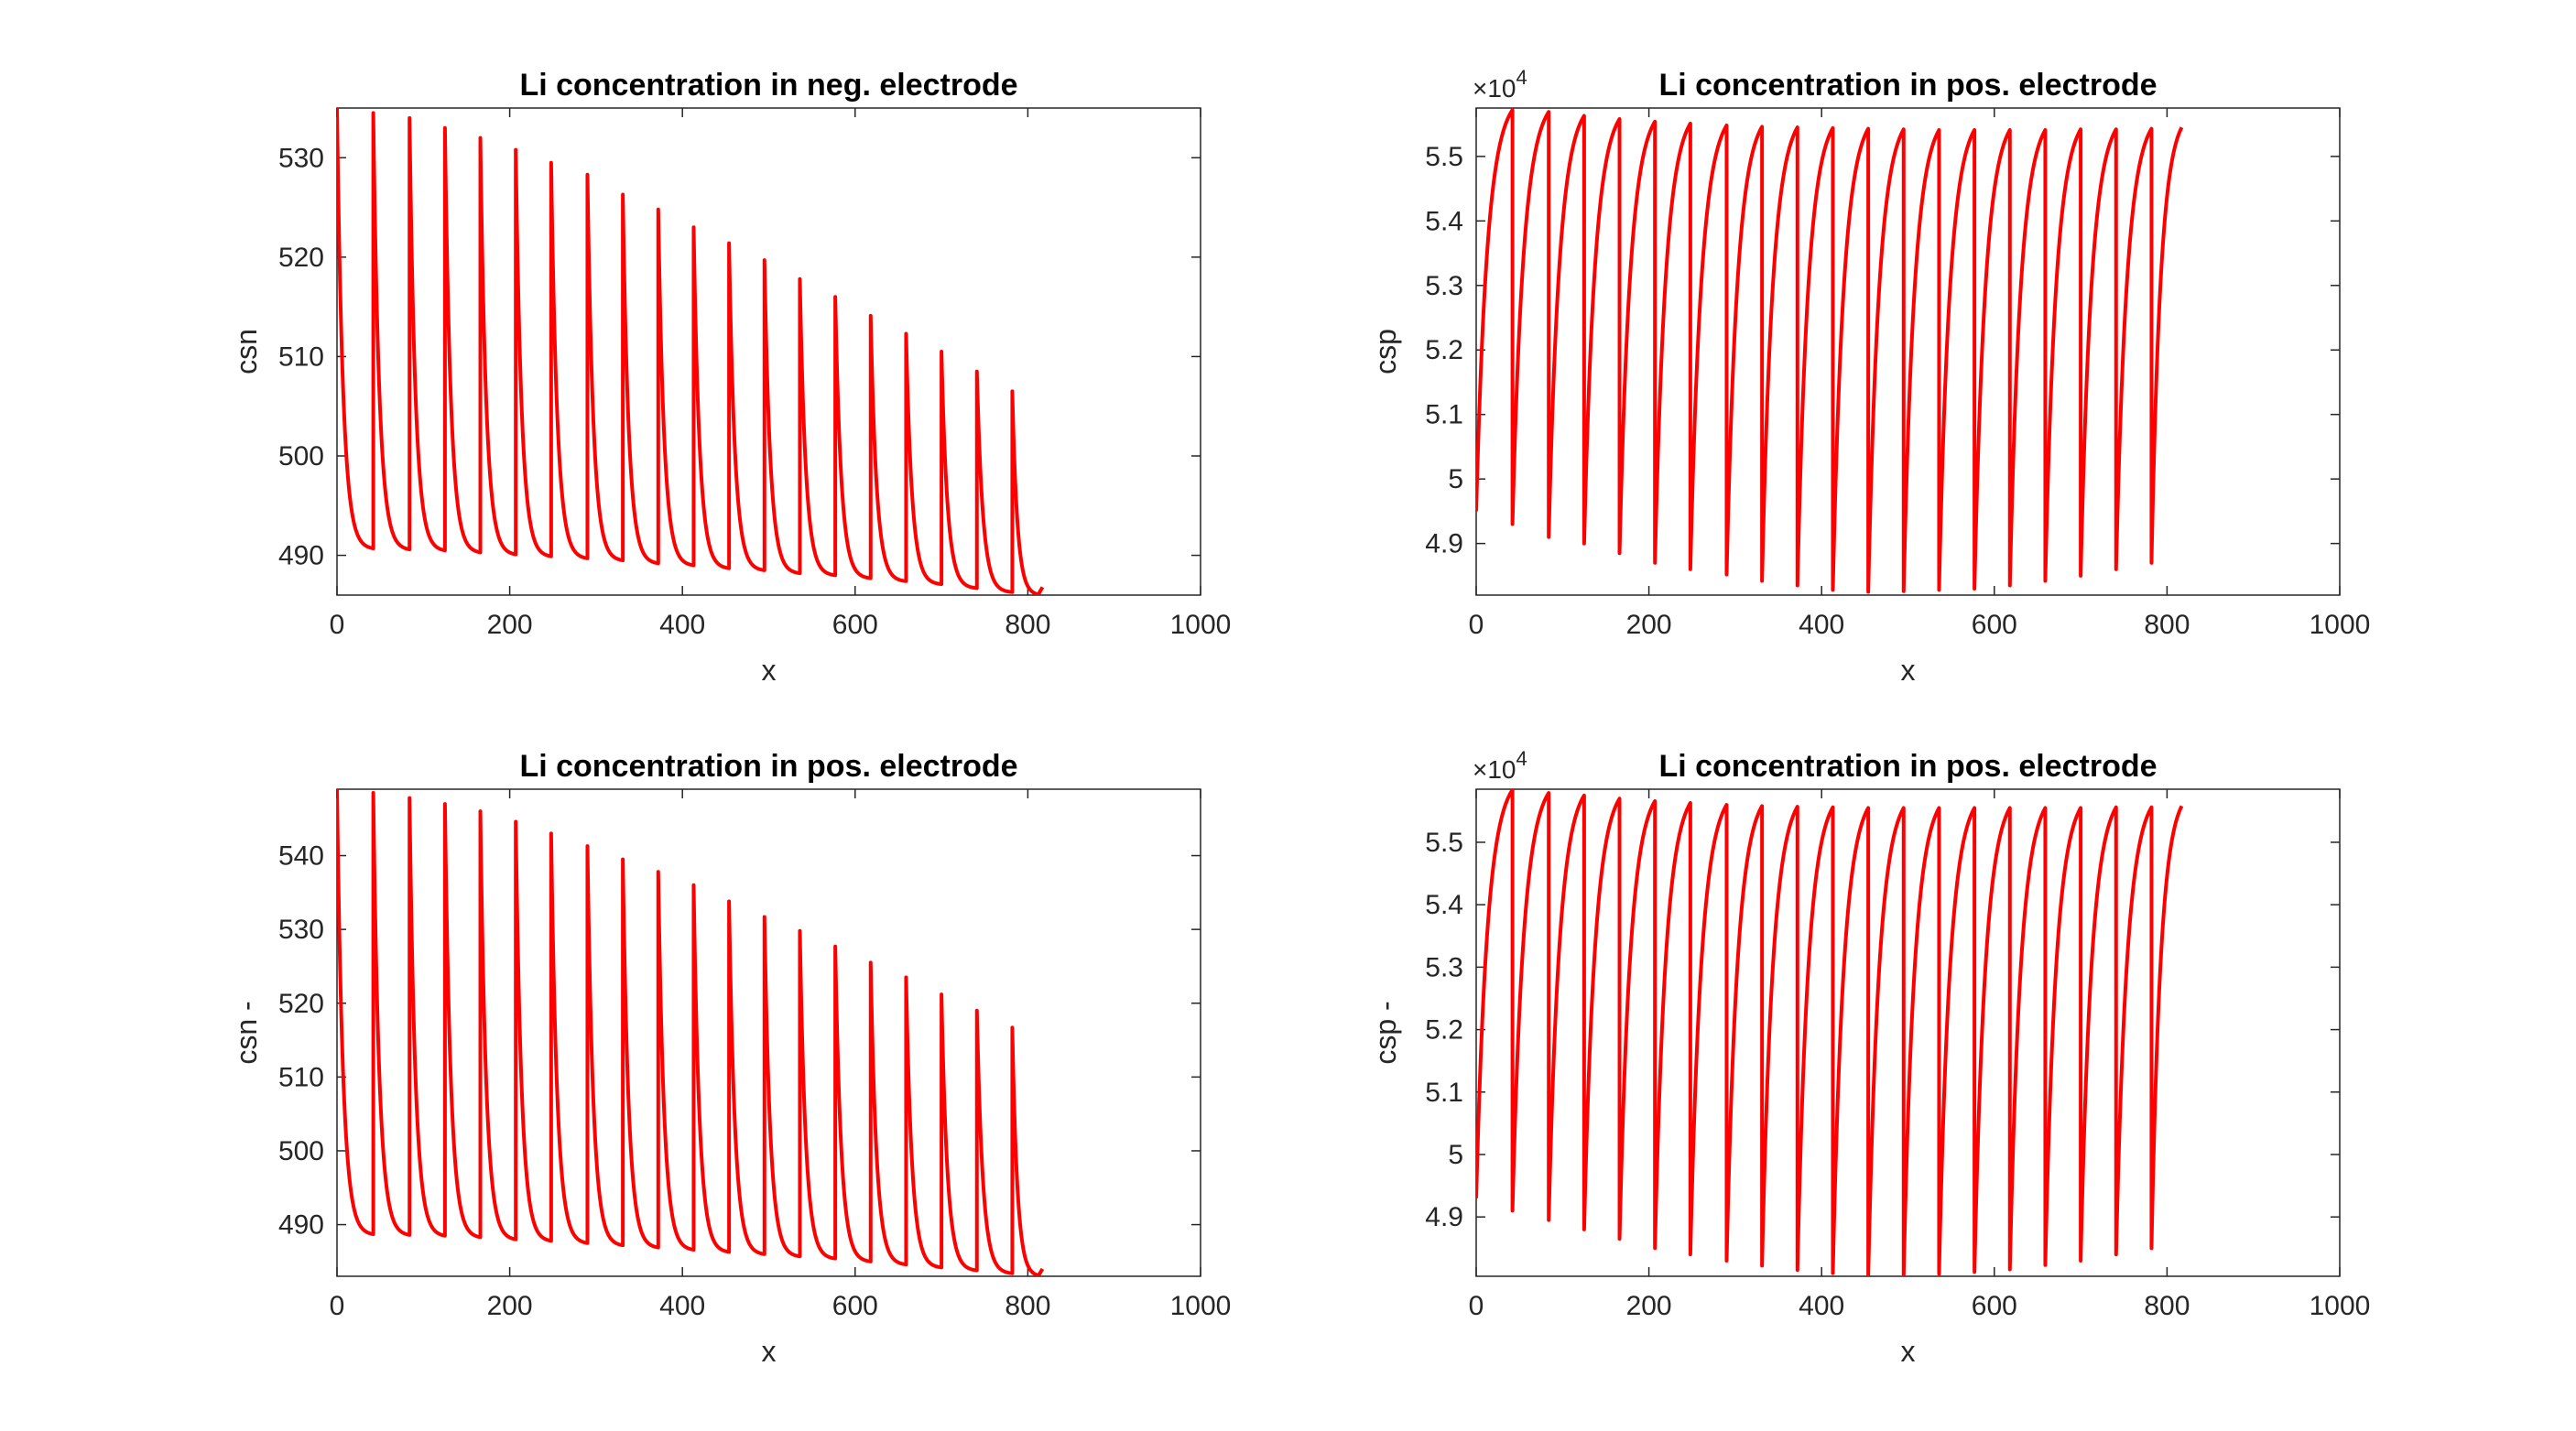 The height and width of the screenshot is (1431, 2576). What do you see at coordinates (768, 85) in the screenshot?
I see `subplot-title: Li concentration in neg. electrode` at bounding box center [768, 85].